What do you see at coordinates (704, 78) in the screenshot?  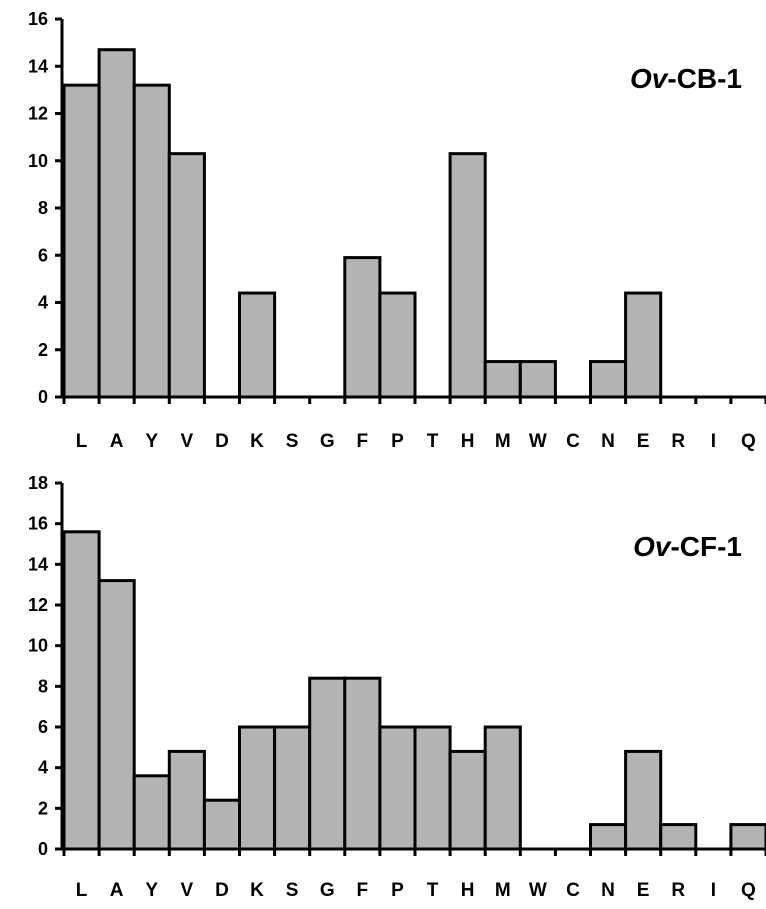 I see `panel-title-rest: -CB-1` at bounding box center [704, 78].